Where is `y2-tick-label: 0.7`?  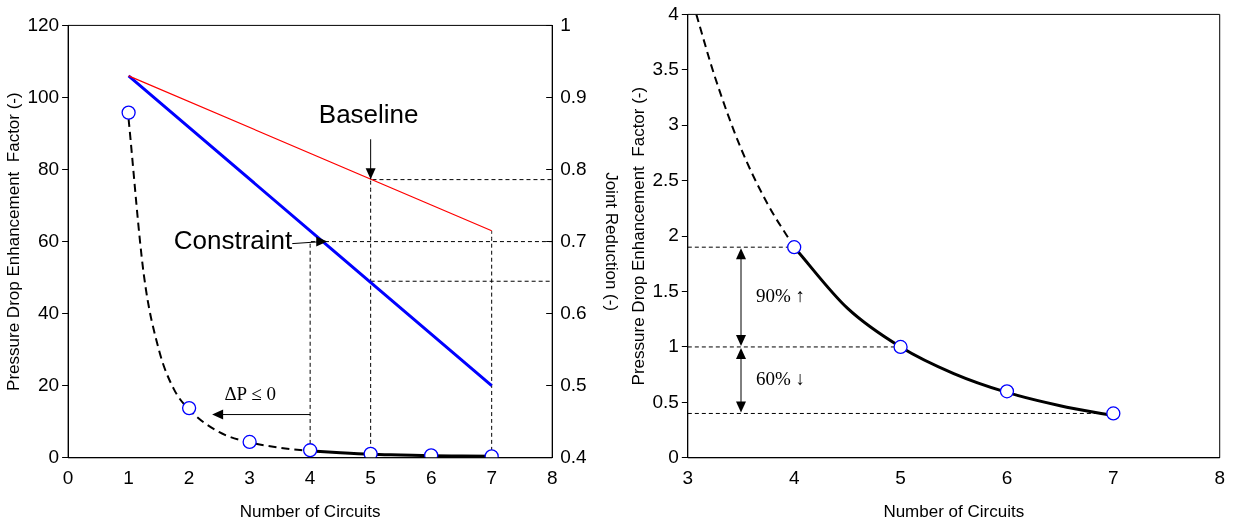
y2-tick-label: 0.7 is located at coordinates (573, 240).